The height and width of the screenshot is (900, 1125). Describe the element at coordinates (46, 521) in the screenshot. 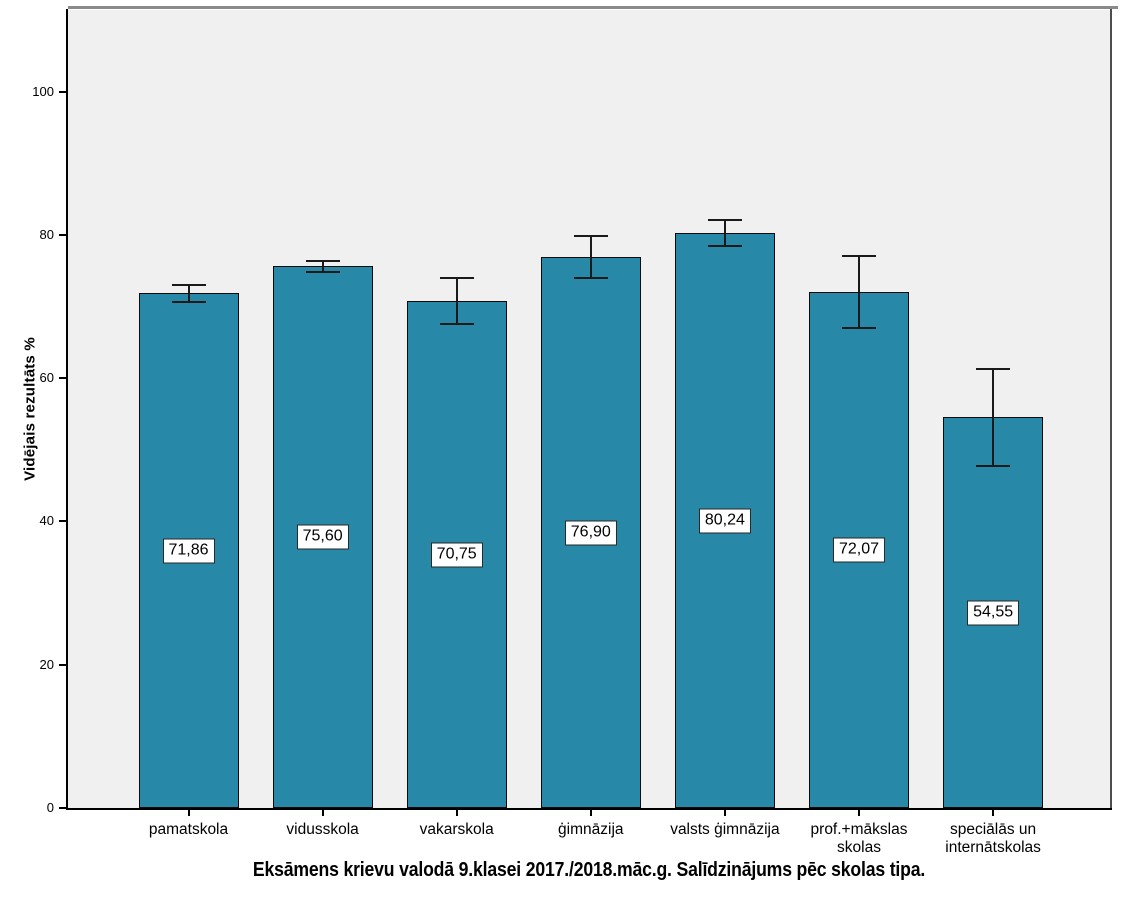

I see `y-tick-label: 40` at that location.